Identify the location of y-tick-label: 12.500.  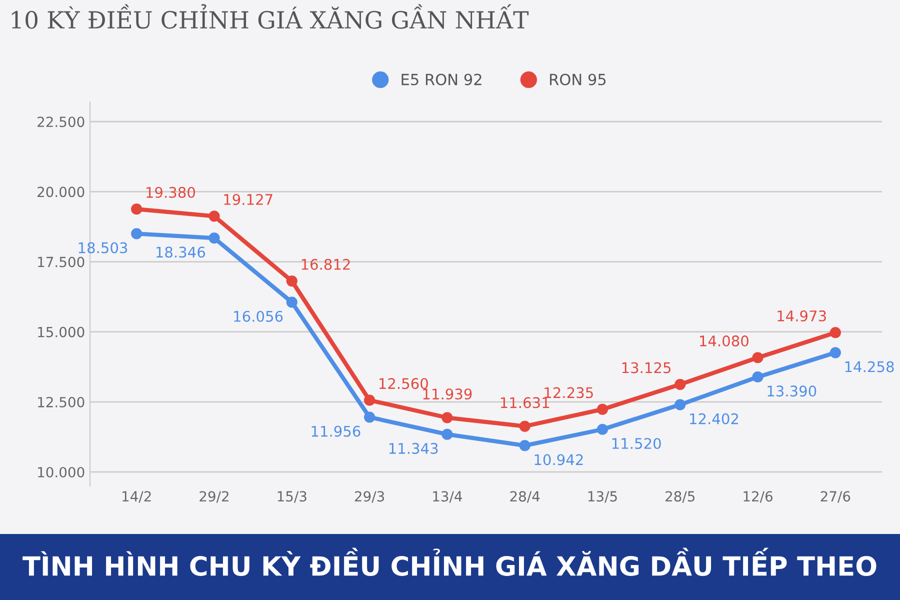
(61, 402).